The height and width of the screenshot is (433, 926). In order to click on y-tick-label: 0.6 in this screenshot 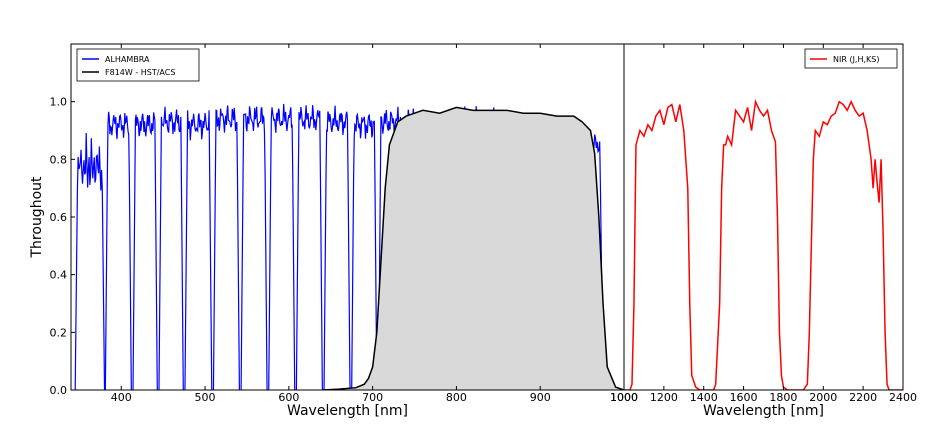, I will do `click(59, 217)`.